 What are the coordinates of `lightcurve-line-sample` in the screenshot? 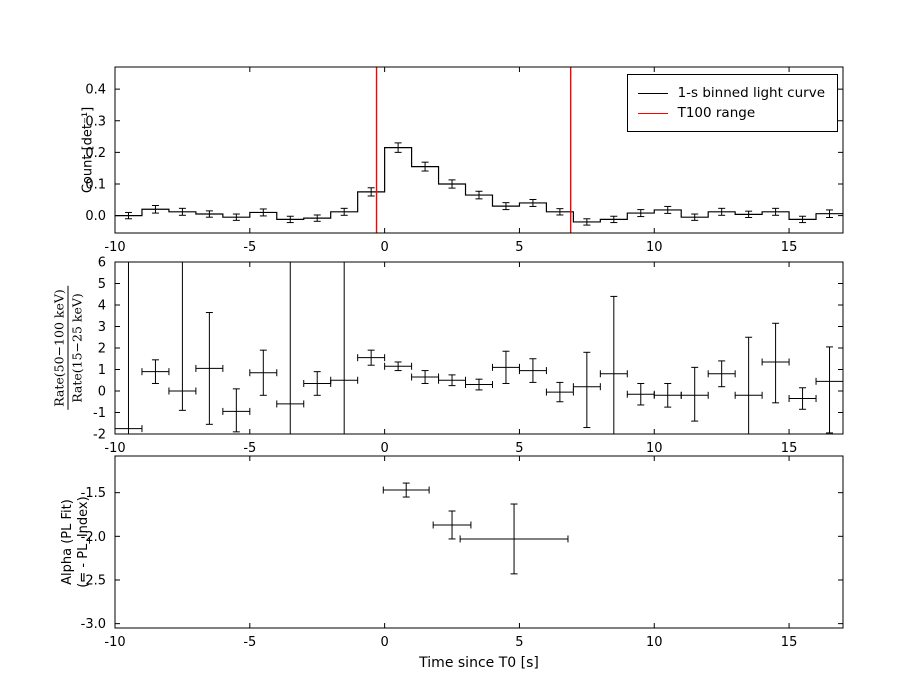 It's located at (652, 93).